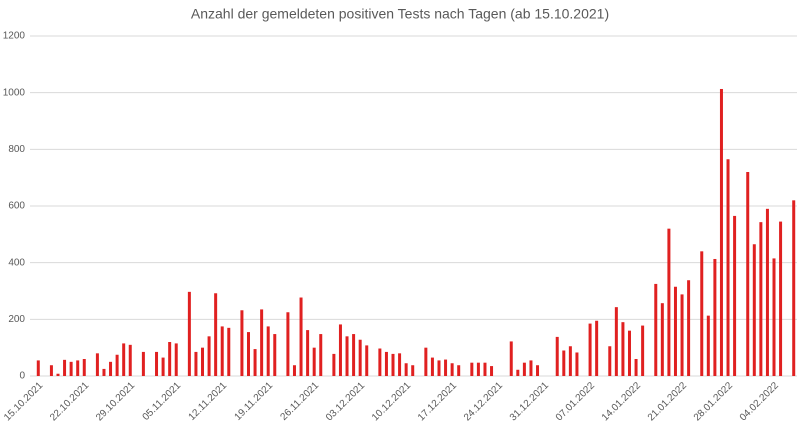 The height and width of the screenshot is (427, 800). I want to click on y-tick-label: 1200, so click(14, 36).